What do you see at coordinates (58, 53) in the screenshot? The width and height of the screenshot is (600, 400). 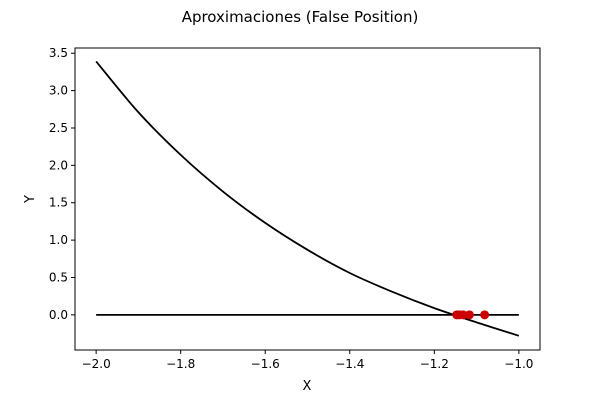 I see `y-tick-label: 3.5` at bounding box center [58, 53].